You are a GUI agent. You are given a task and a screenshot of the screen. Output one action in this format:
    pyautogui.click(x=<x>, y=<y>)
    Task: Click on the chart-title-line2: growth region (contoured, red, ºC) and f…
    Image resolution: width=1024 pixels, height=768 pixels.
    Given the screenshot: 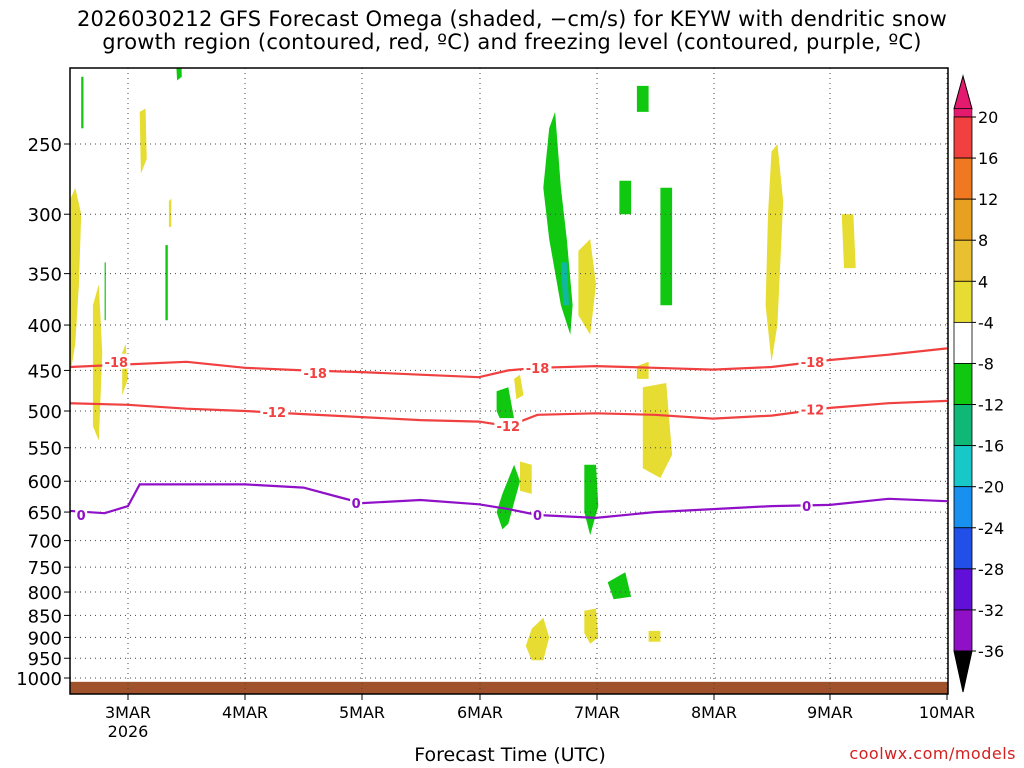 What is the action you would take?
    pyautogui.click(x=512, y=42)
    